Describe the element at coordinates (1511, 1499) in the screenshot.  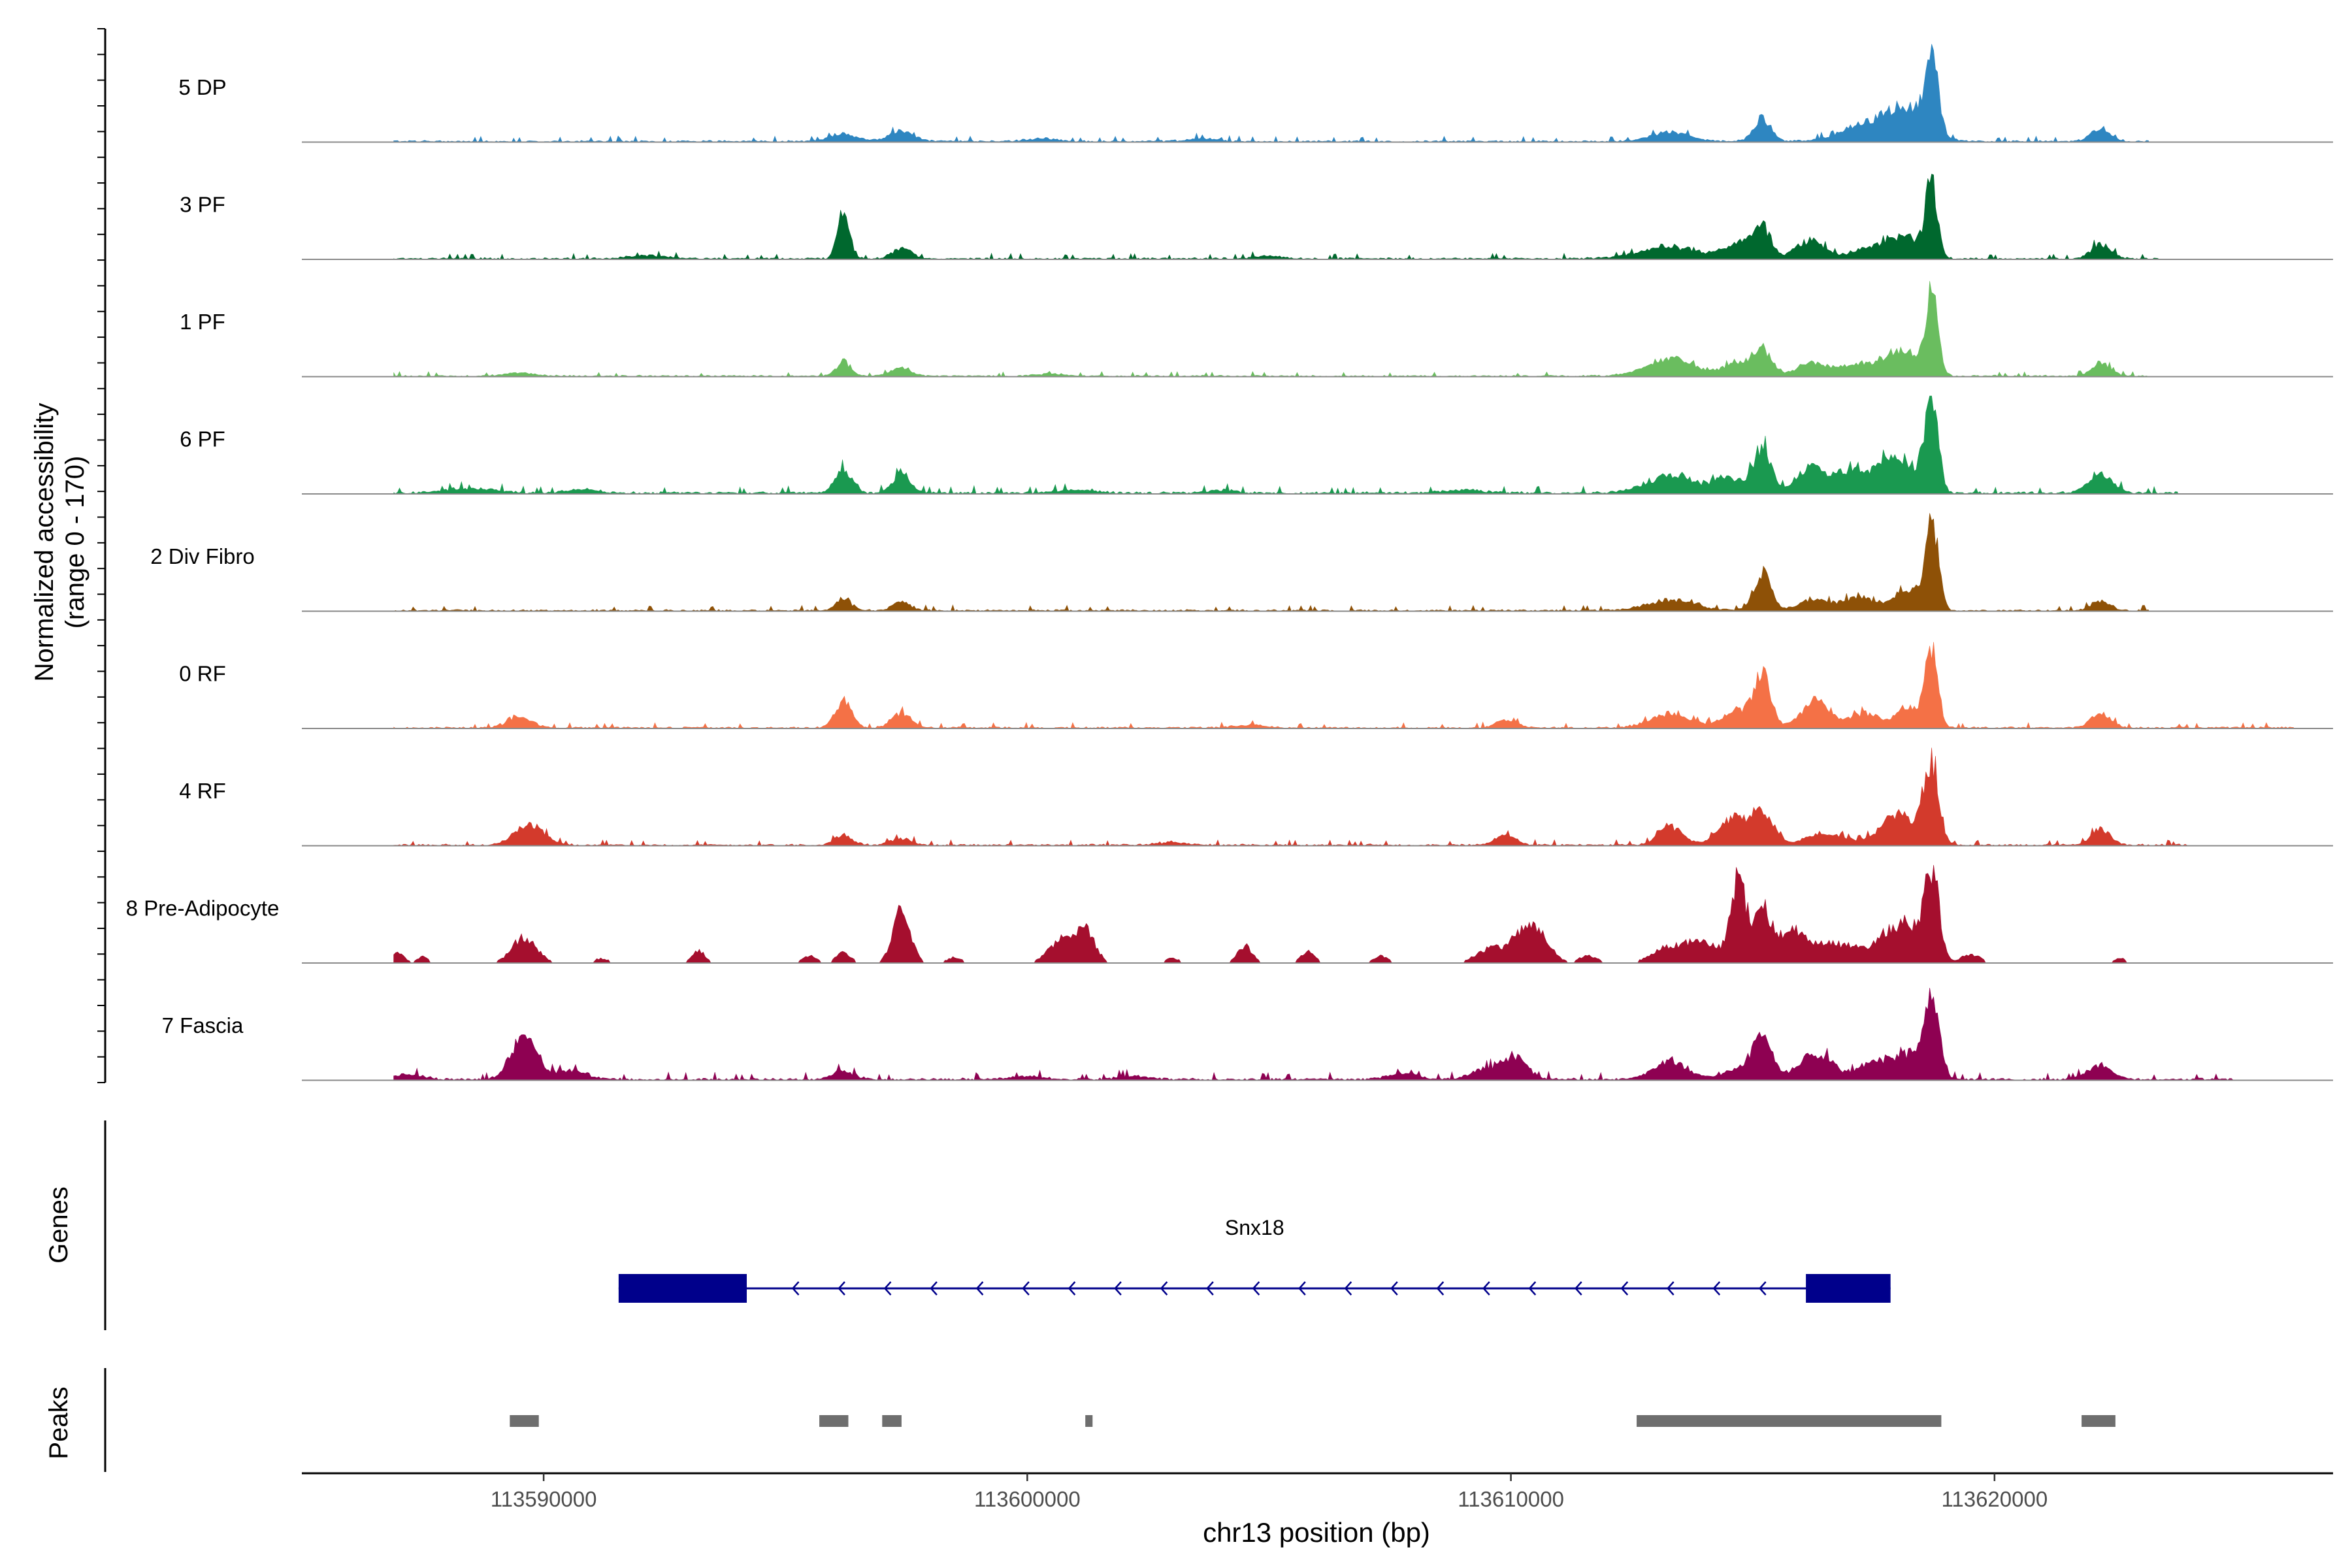
I see `x-tick-label: 113610000` at that location.